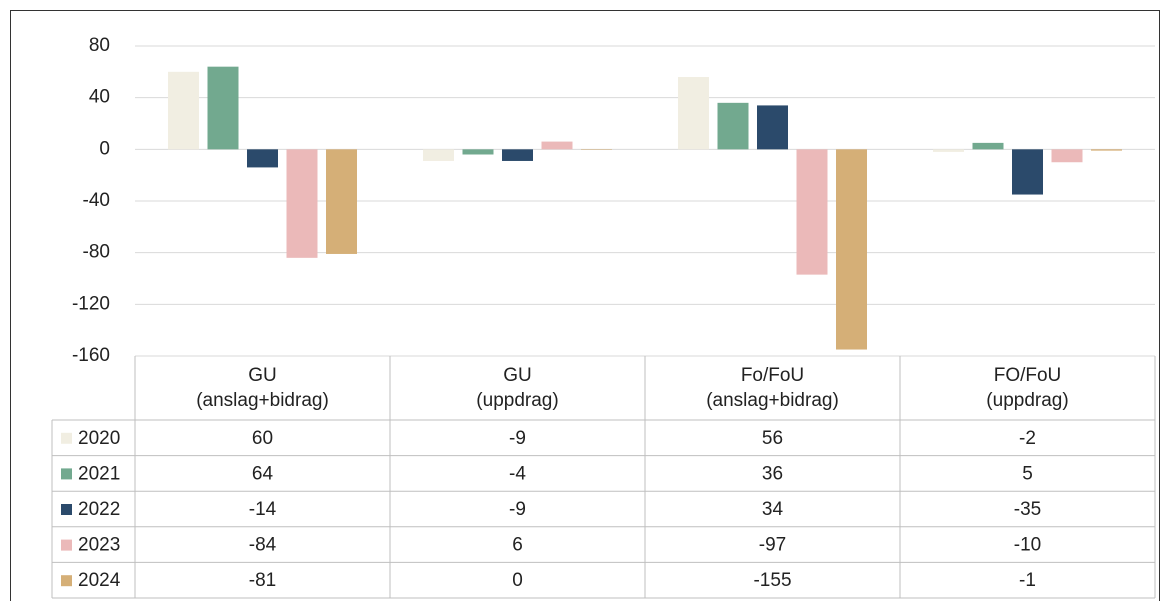 This screenshot has height=601, width=1163. I want to click on legend-label: 2020, so click(99, 438).